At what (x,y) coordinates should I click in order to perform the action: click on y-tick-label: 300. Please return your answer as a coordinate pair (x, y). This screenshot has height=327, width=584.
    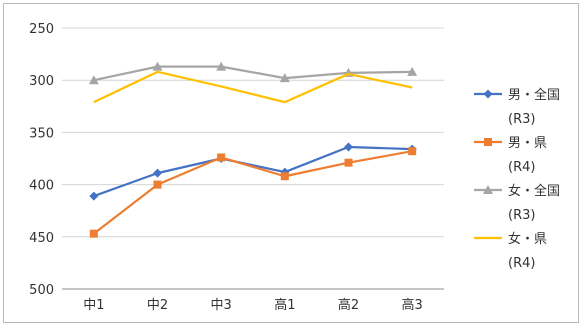
    Looking at the image, I should click on (41, 81).